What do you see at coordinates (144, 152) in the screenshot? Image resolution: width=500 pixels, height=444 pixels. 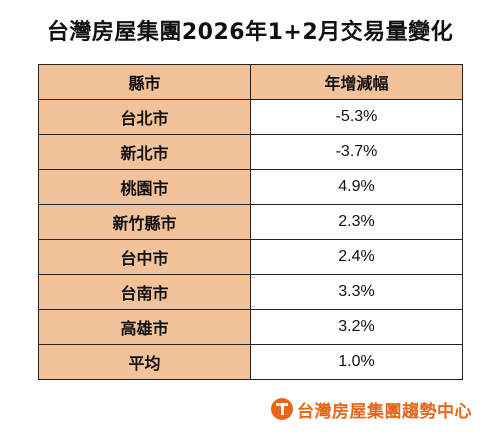 I see `county-cell: 新北市` at bounding box center [144, 152].